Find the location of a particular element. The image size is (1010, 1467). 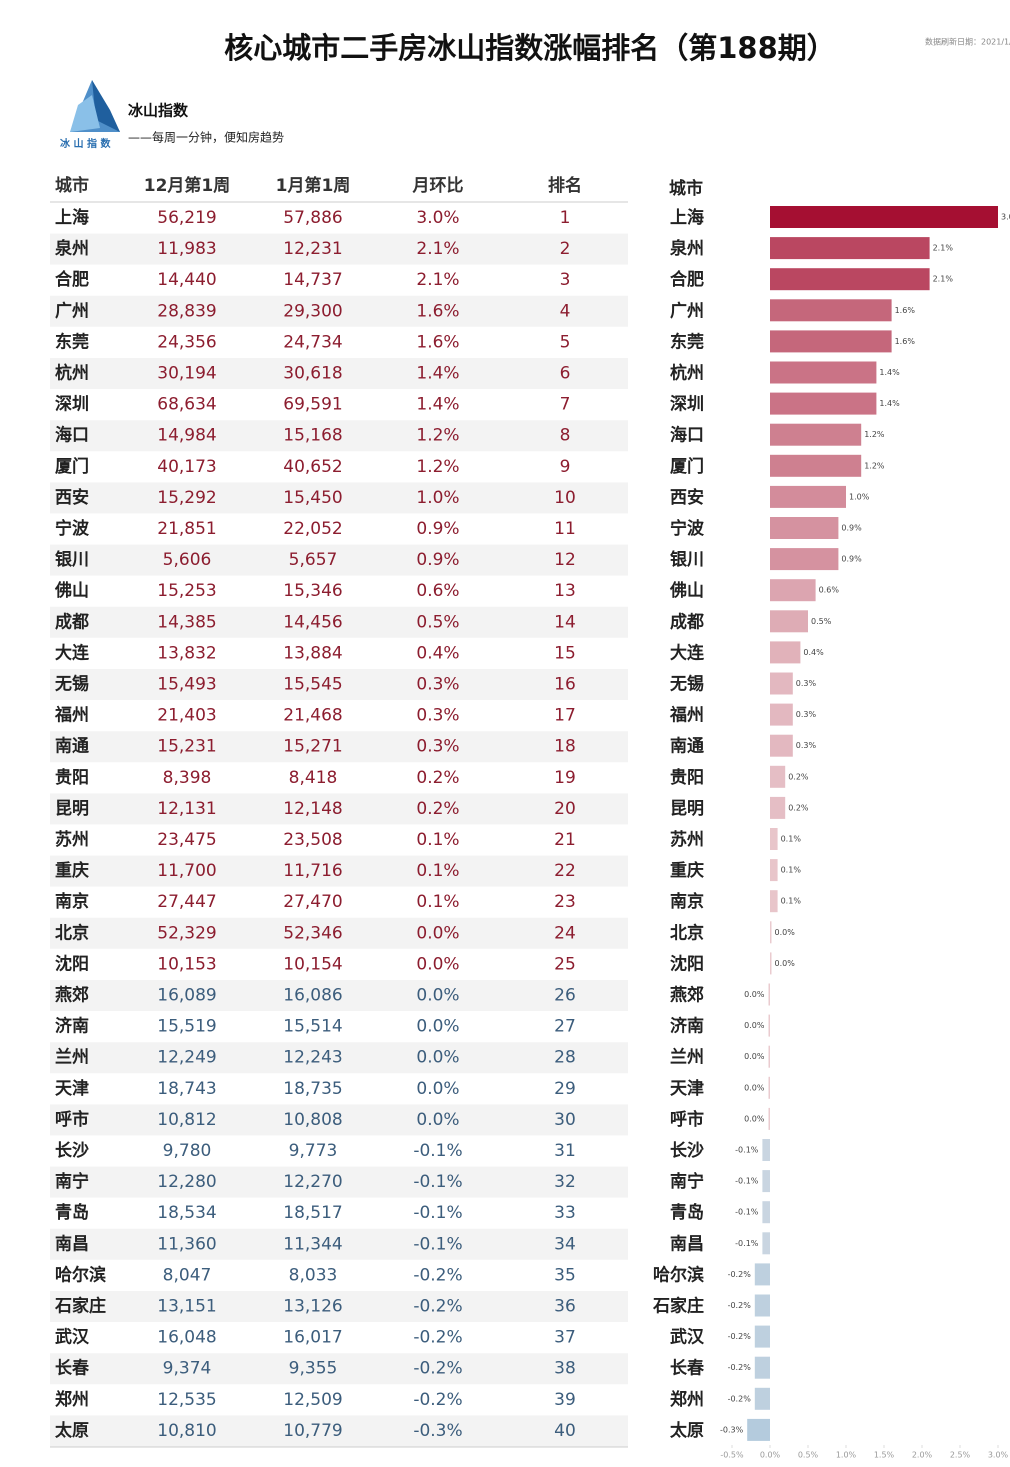

category-label: 海口 is located at coordinates (687, 435).